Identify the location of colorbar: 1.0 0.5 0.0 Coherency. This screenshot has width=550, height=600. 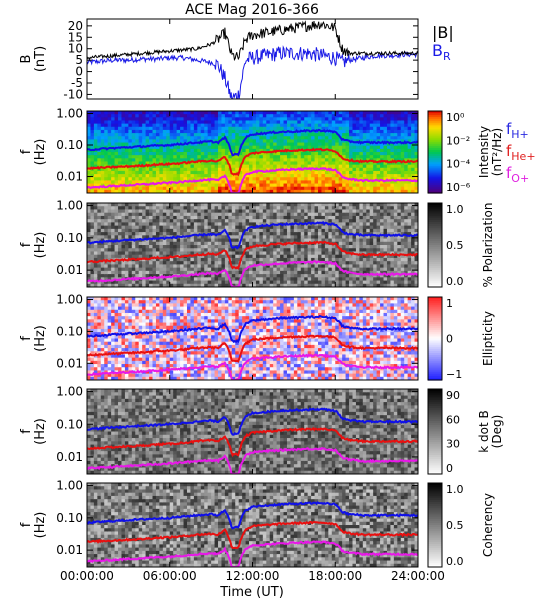
(461, 525).